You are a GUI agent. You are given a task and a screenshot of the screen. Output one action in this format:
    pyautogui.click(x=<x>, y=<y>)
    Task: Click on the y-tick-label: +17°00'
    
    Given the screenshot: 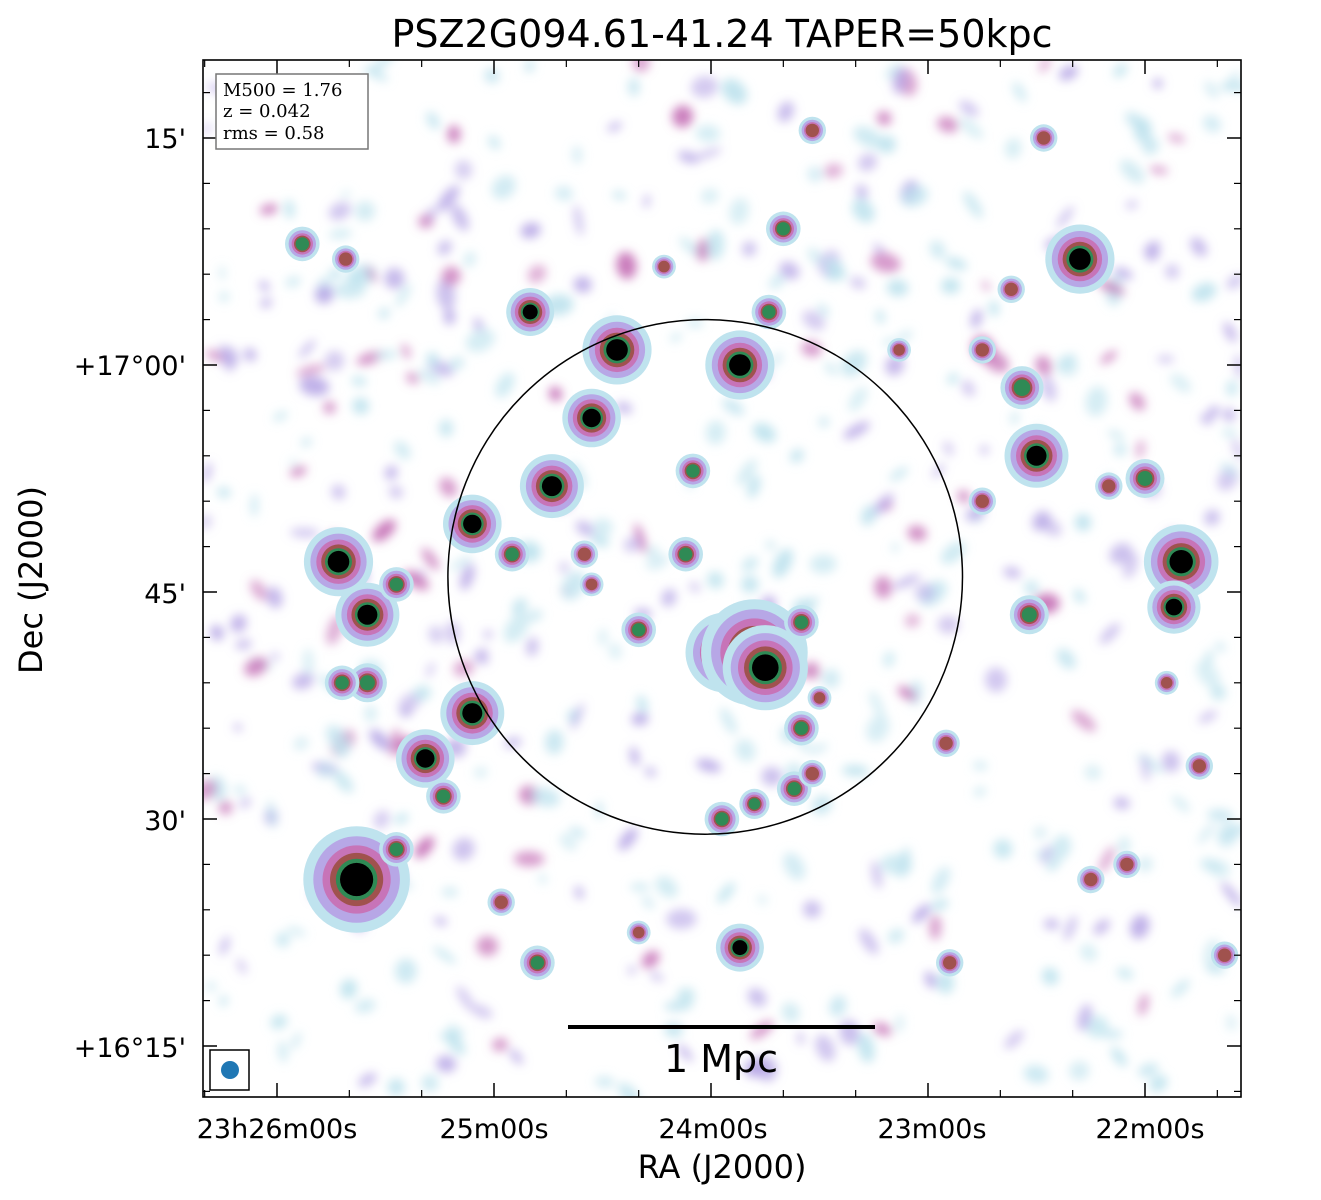 What is the action you would take?
    pyautogui.click(x=130, y=366)
    